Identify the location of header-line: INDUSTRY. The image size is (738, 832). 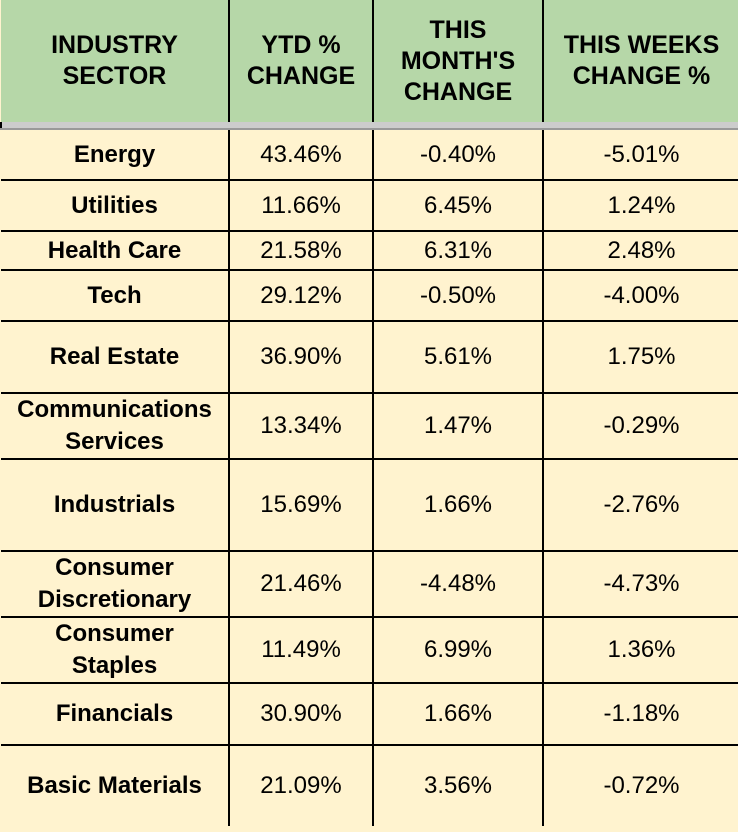
(114, 45).